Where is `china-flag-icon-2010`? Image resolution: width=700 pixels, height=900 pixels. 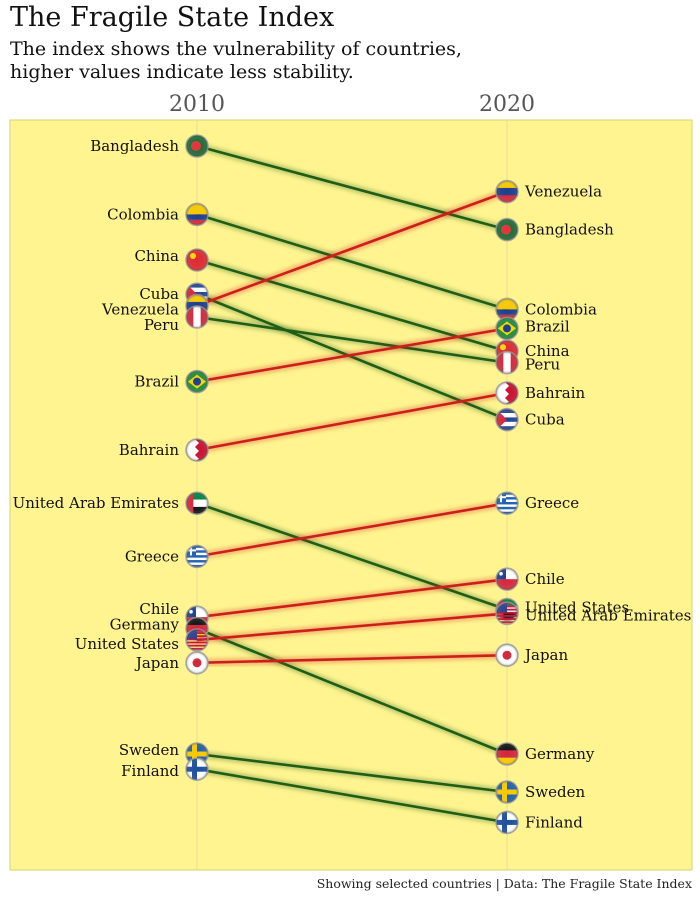
china-flag-icon-2010 is located at coordinates (197, 260).